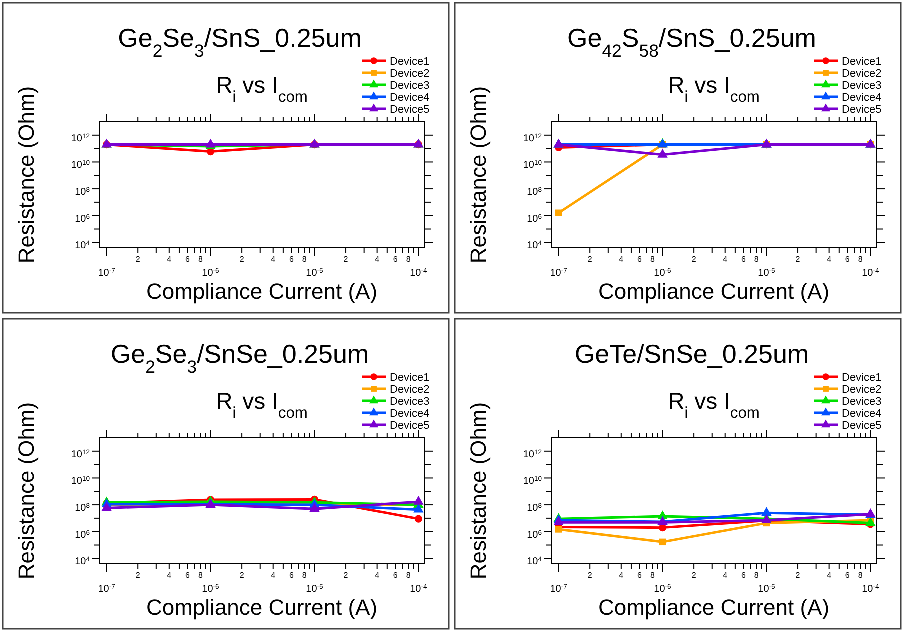 This screenshot has height=632, width=904. Describe the element at coordinates (692, 42) in the screenshot. I see `chart-title: Ge$_{42}$S$_{58}$/SnS_0.25um` at that location.